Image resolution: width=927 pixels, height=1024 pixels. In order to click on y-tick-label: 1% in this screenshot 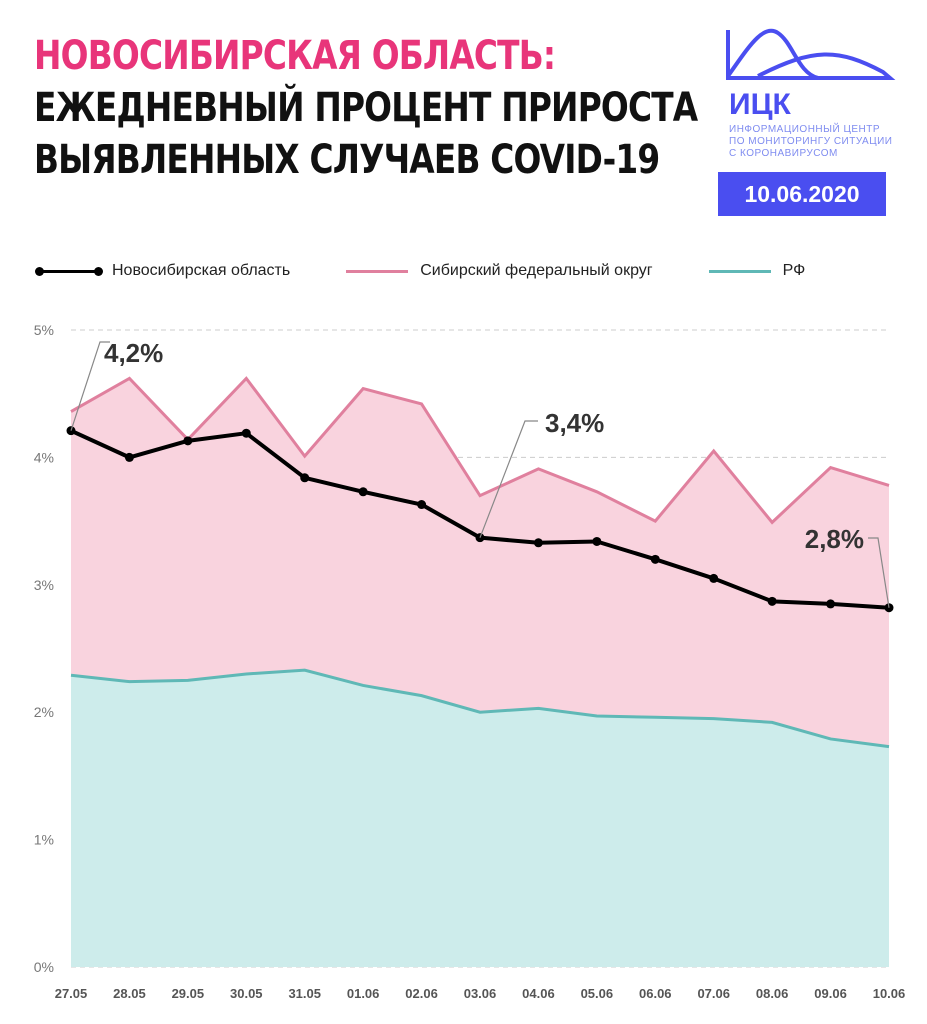, I will do `click(44, 840)`.